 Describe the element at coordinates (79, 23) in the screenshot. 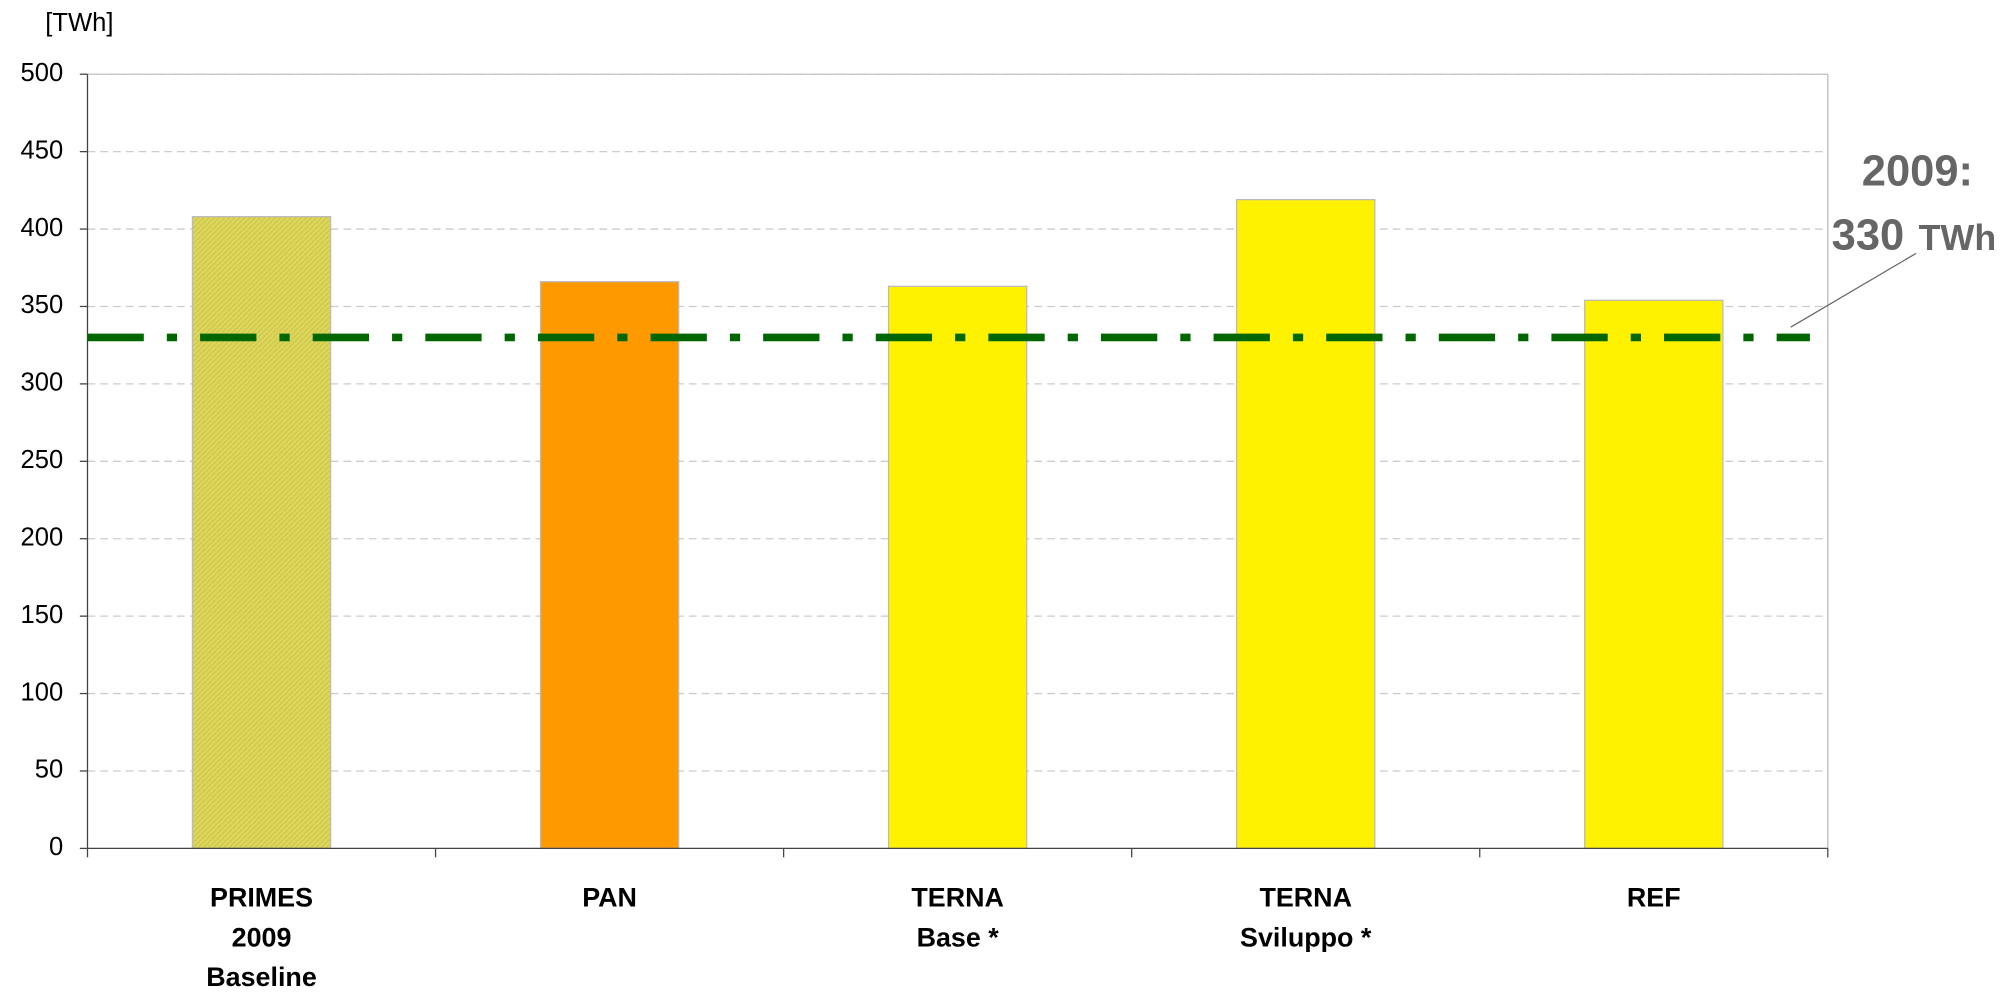

I see `y-axis-label: [TWh]` at that location.